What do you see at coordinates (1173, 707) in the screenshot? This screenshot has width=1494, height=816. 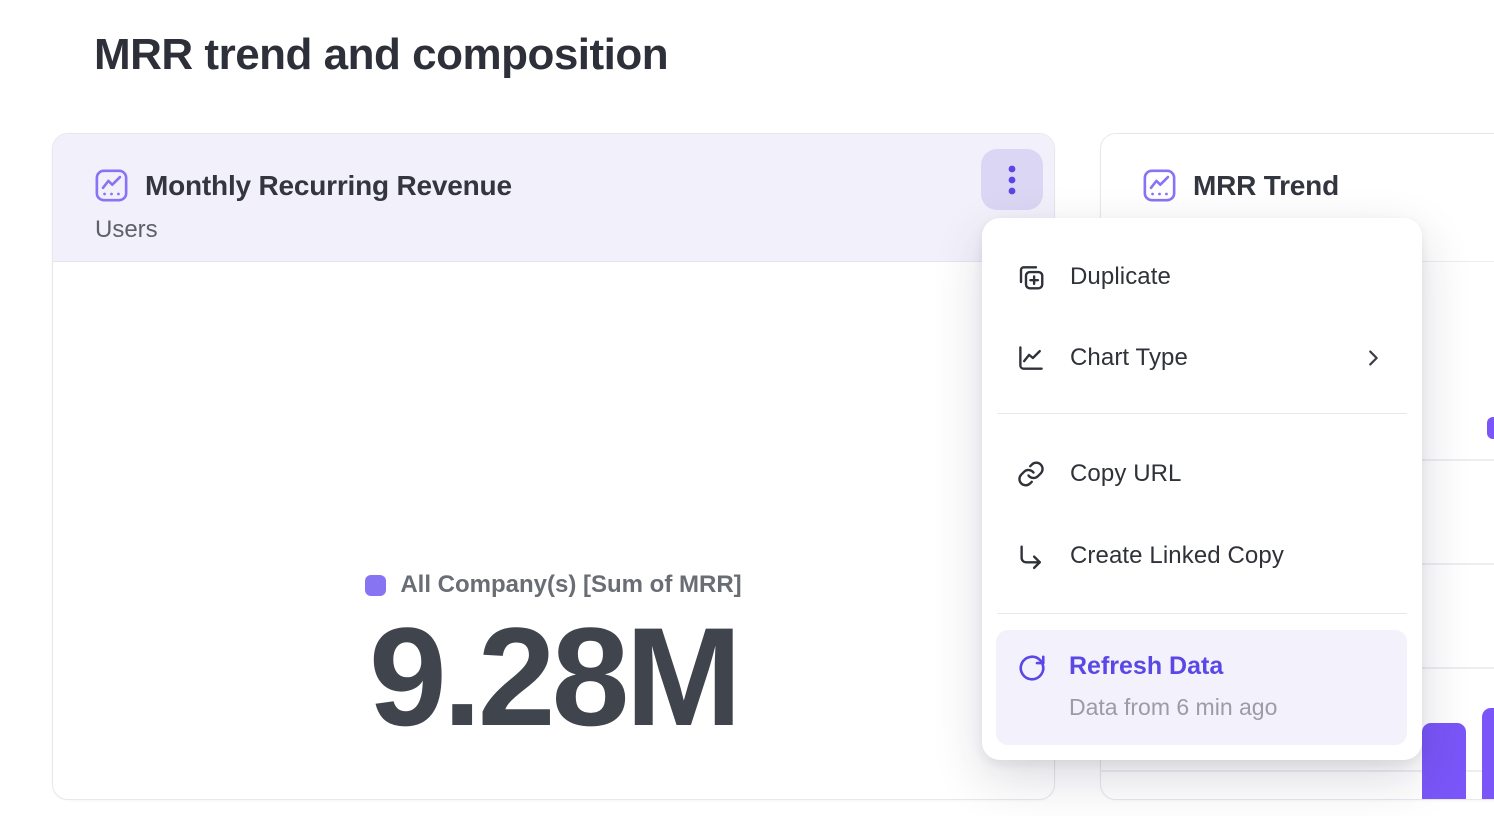 I see `refresh-sublabel: Data from 6 min ago` at bounding box center [1173, 707].